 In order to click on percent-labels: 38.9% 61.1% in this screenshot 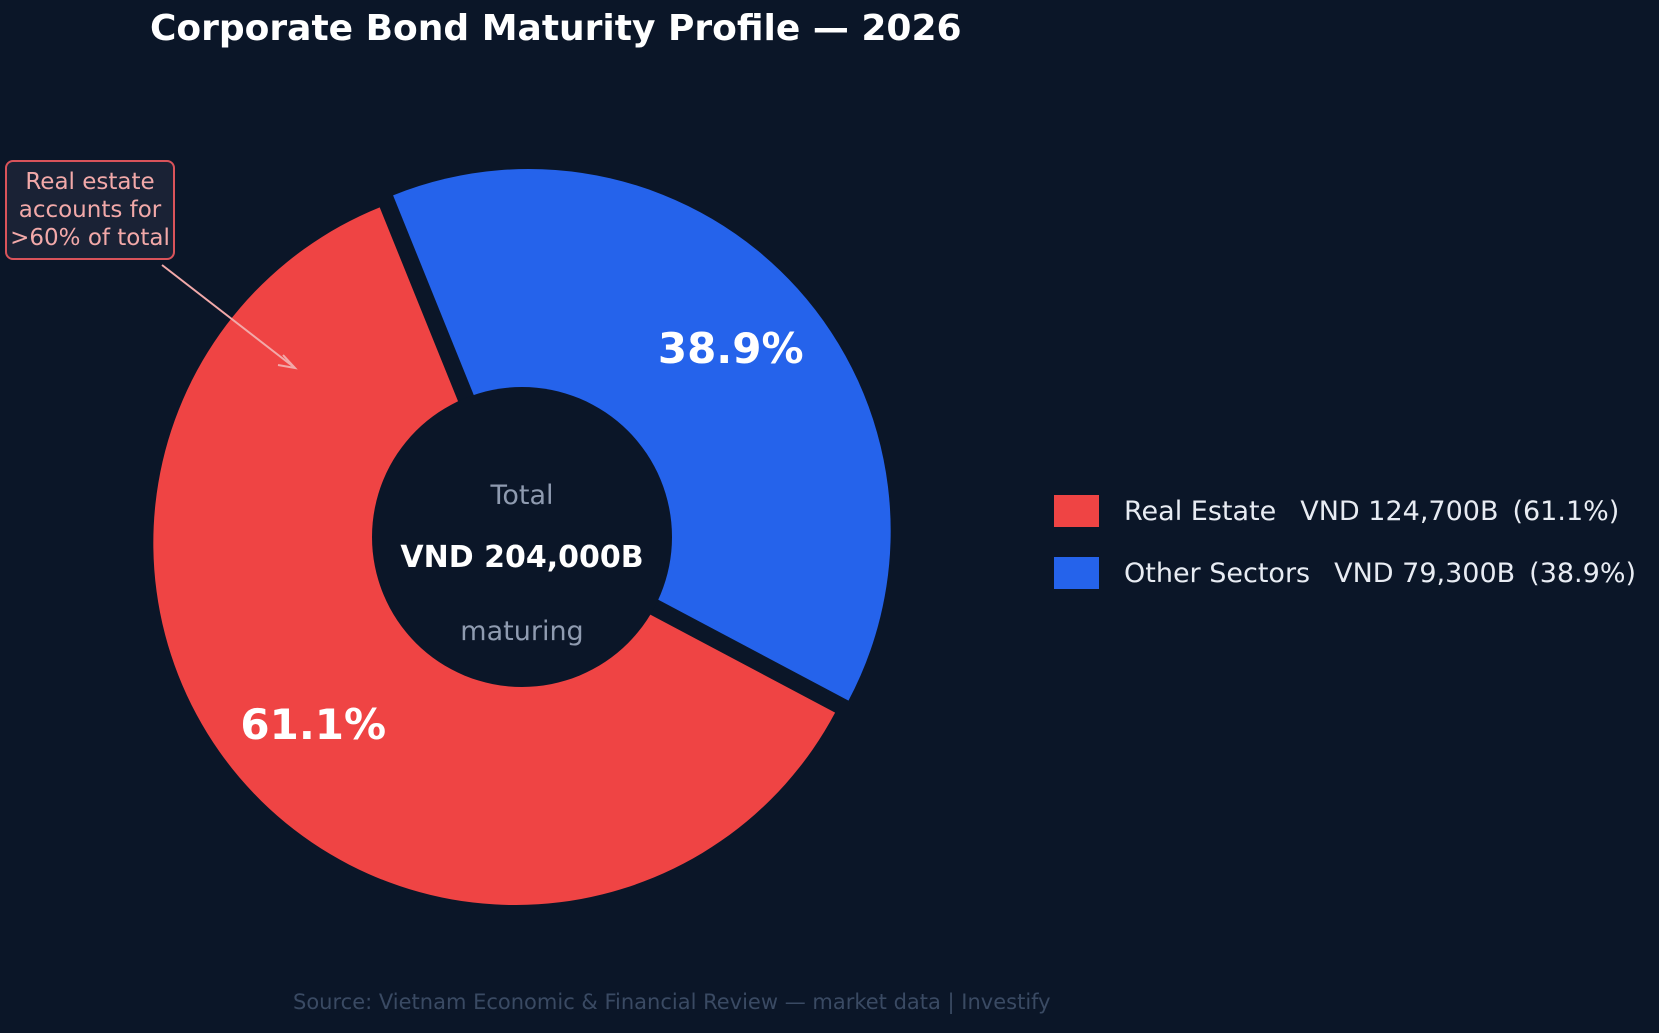, I will do `click(521, 536)`.